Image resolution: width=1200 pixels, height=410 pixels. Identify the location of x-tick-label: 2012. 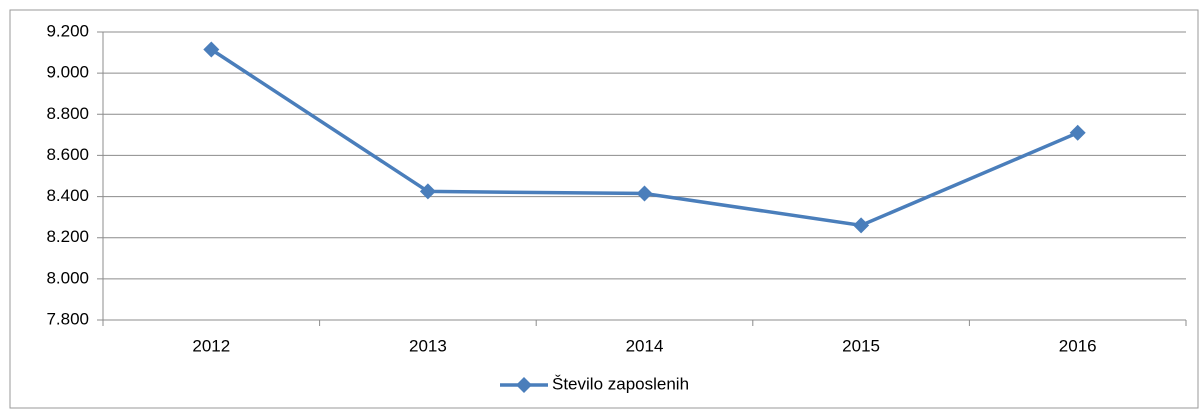
(211, 345).